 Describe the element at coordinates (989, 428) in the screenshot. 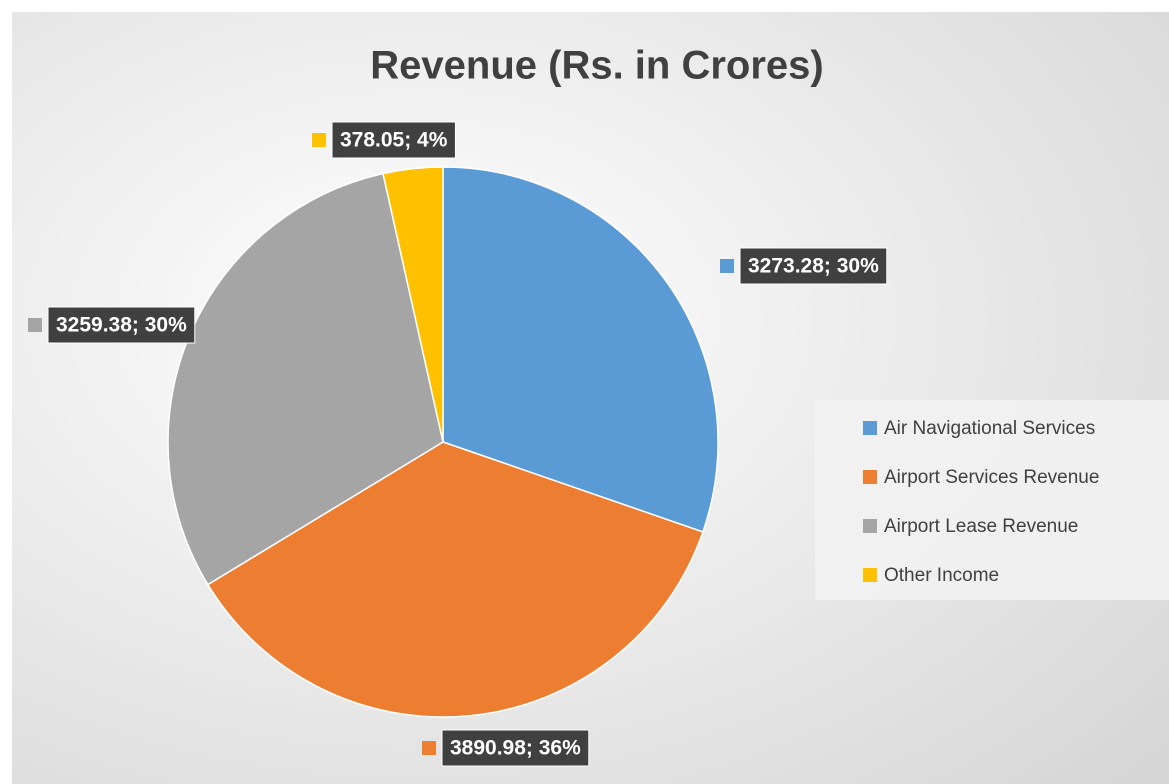

I see `legend-label: Air Navigational Services` at that location.